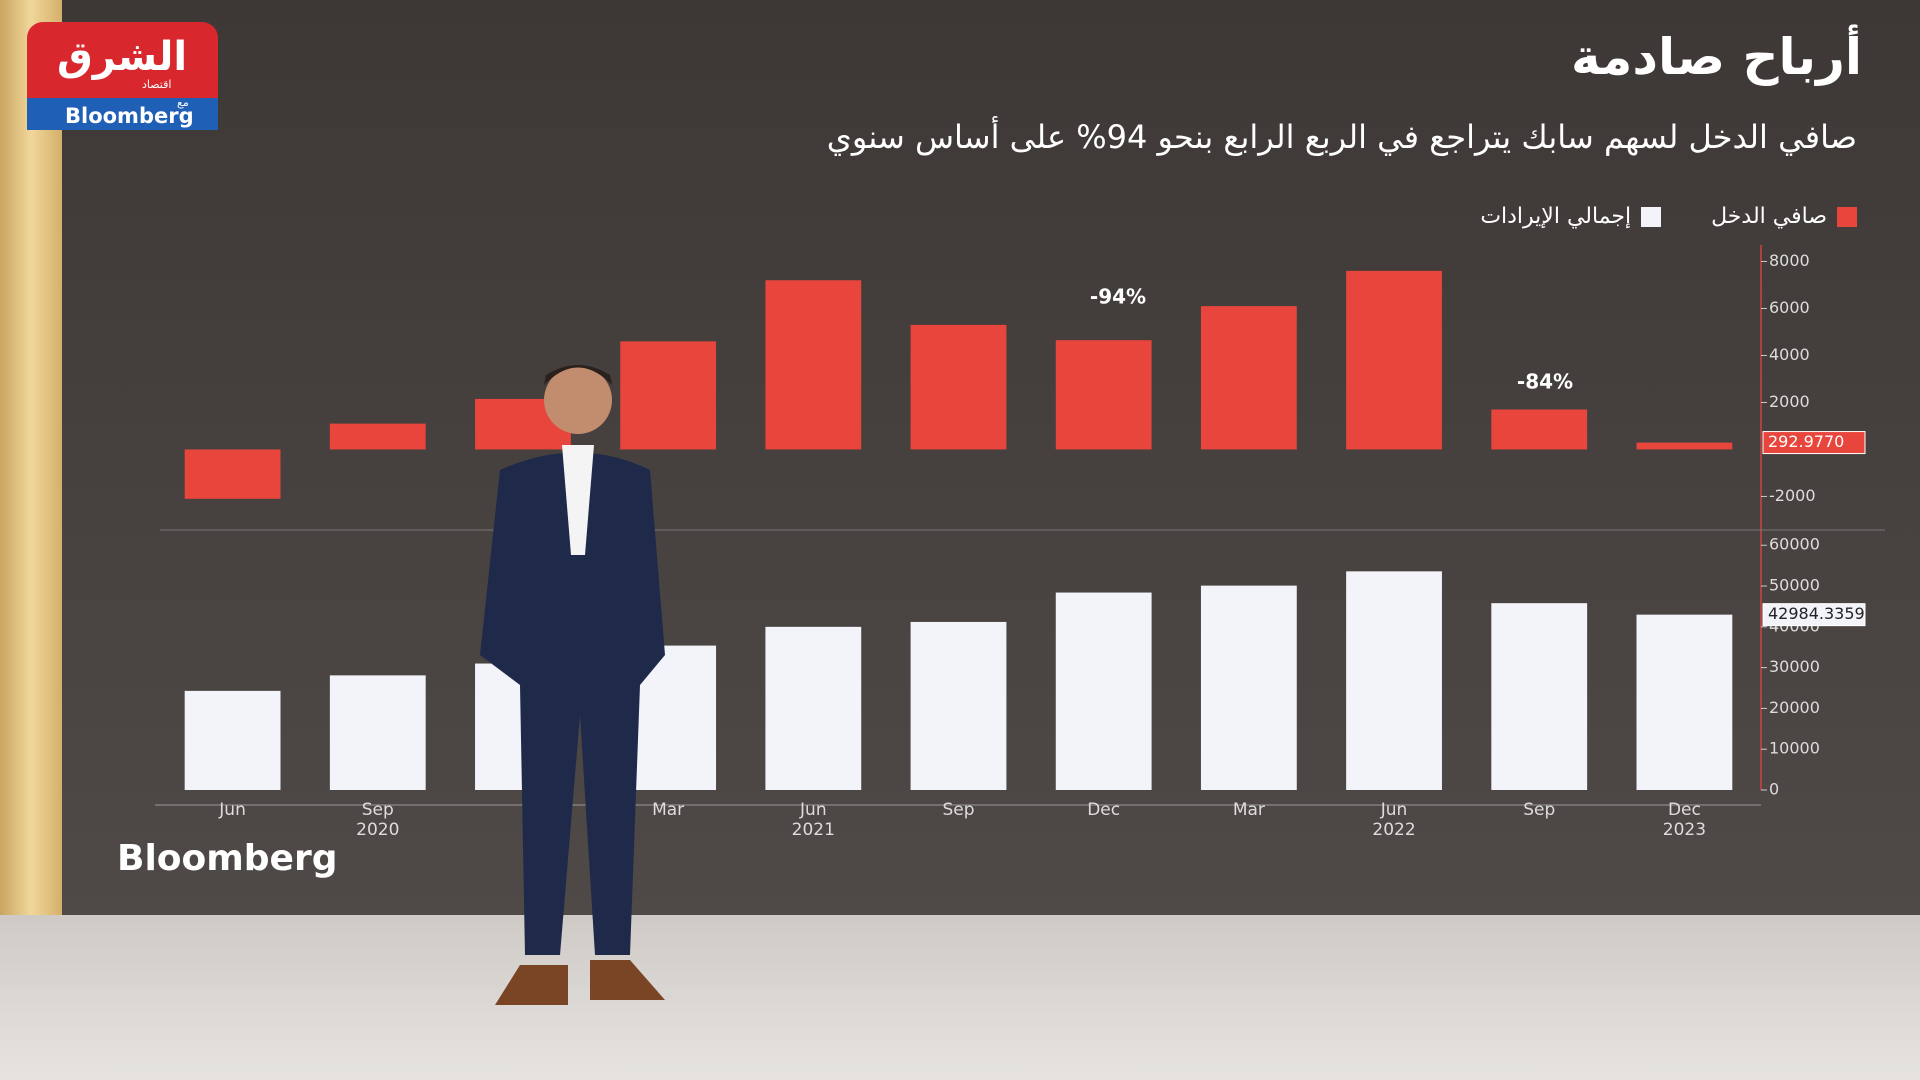 This screenshot has height=1080, width=1920. I want to click on y-tick-label: 10000, so click(1794, 748).